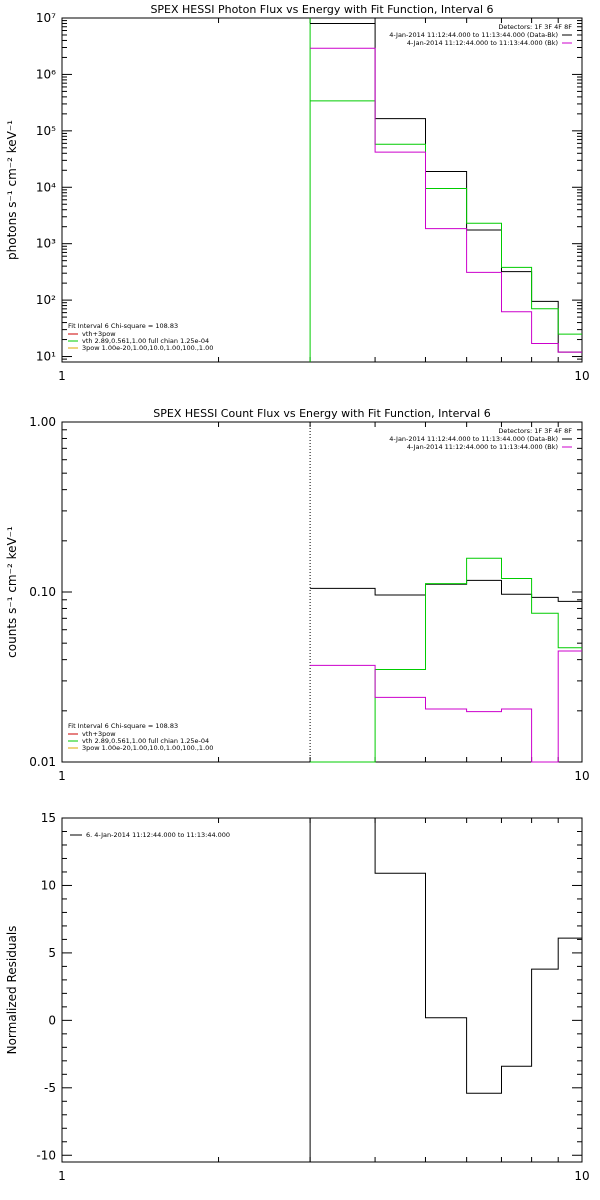 This screenshot has width=600, height=1200. What do you see at coordinates (42, 592) in the screenshot?
I see `y-tick-label: 0.10` at bounding box center [42, 592].